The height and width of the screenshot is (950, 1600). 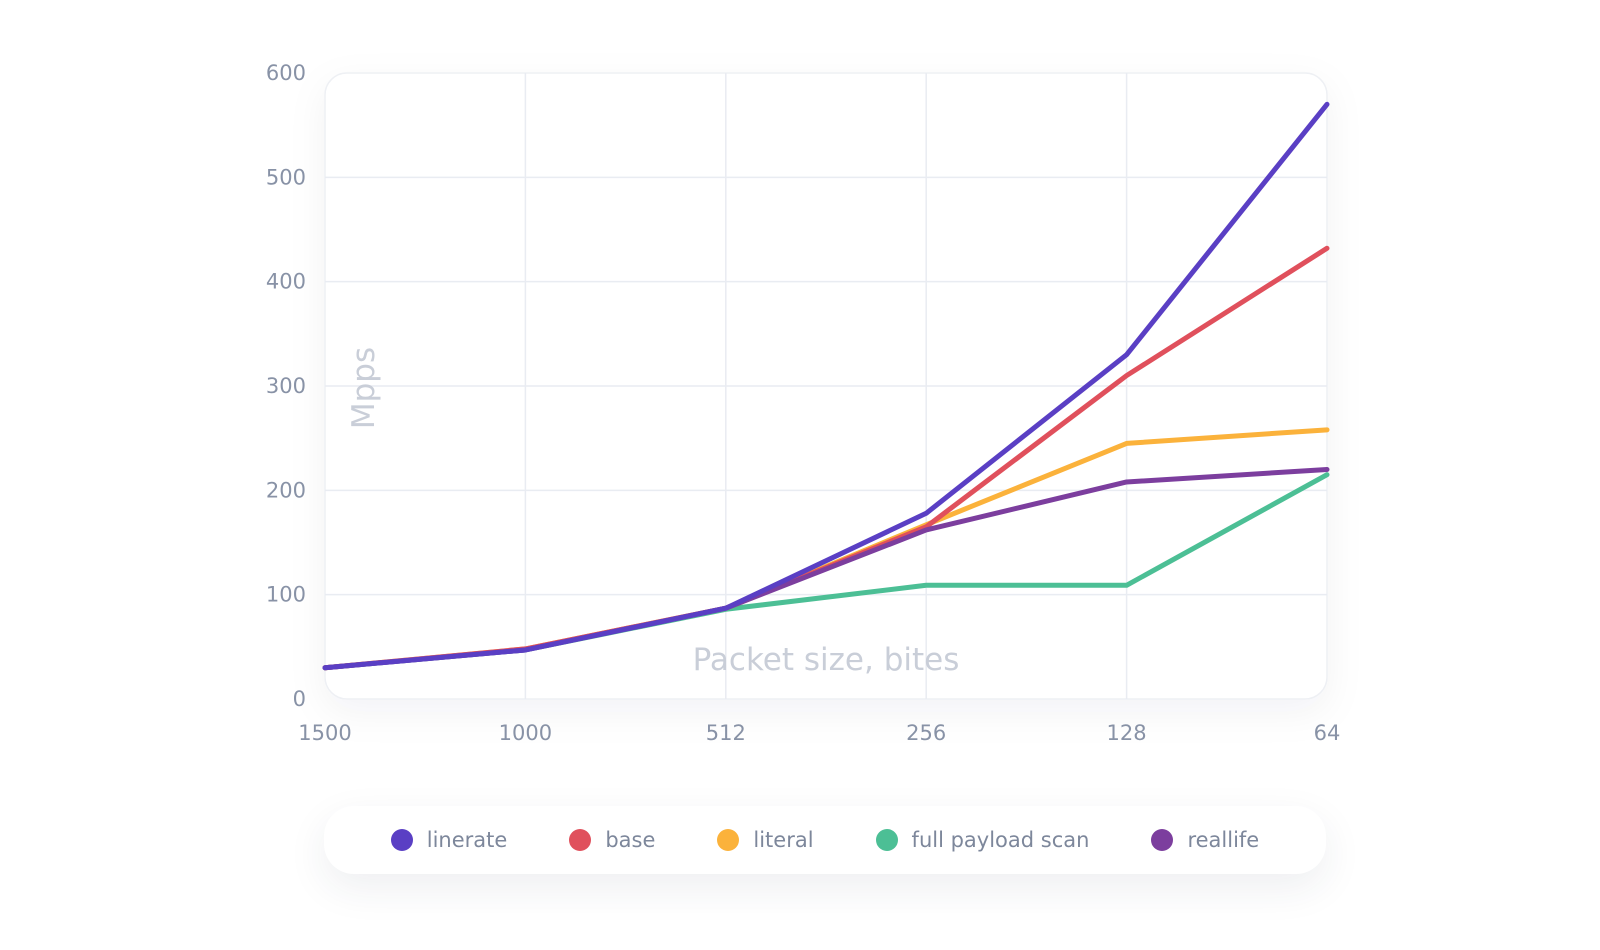 What do you see at coordinates (324, 733) in the screenshot?
I see `x-tick-label: 1500` at bounding box center [324, 733].